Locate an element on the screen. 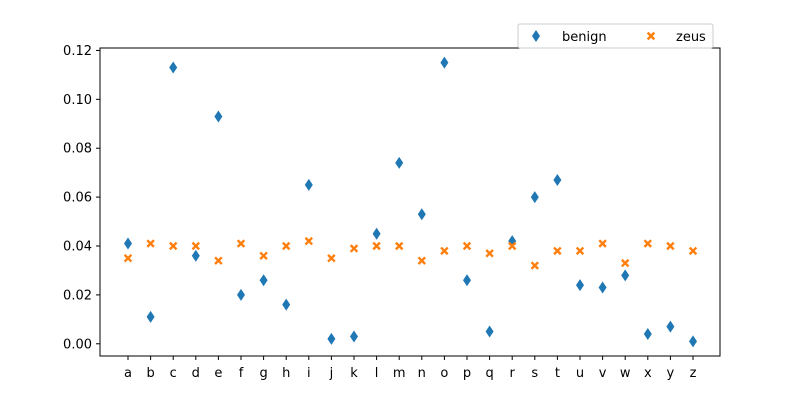 This screenshot has width=800, height=400. zeus-point-p is located at coordinates (467, 246).